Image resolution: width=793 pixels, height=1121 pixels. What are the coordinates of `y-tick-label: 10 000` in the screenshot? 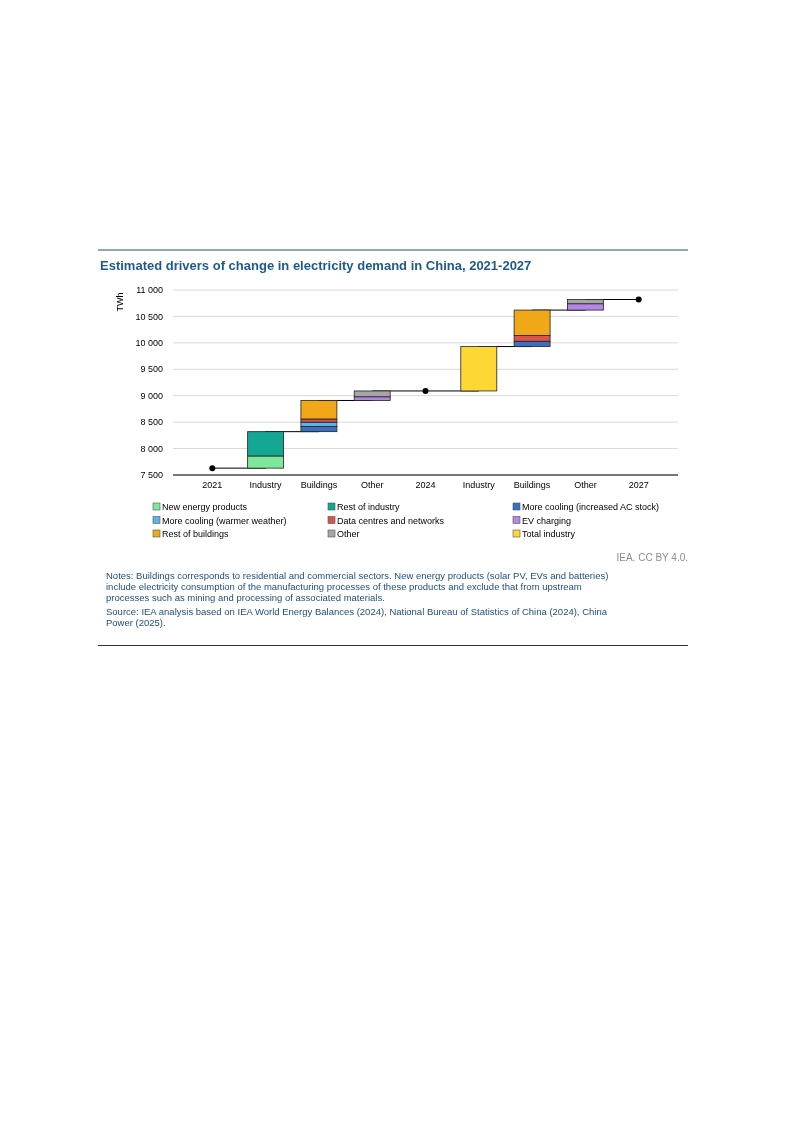 It's located at (149, 343).